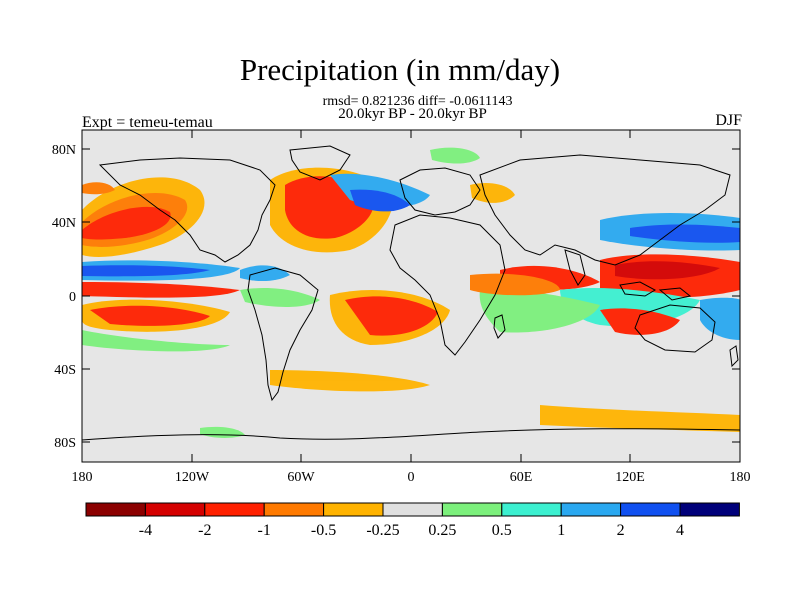 Image resolution: width=800 pixels, height=600 pixels. Describe the element at coordinates (264, 530) in the screenshot. I see `colorbar-label-2: -1` at that location.